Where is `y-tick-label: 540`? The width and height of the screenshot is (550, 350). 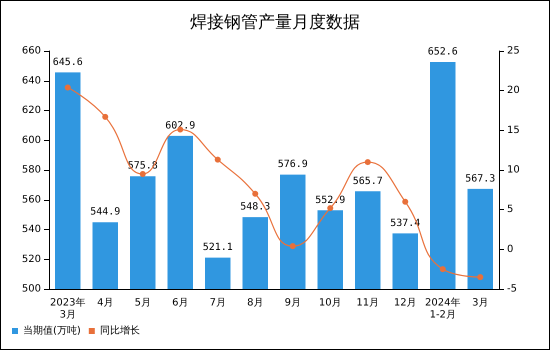 y-tick-label: 540 is located at coordinates (31, 229).